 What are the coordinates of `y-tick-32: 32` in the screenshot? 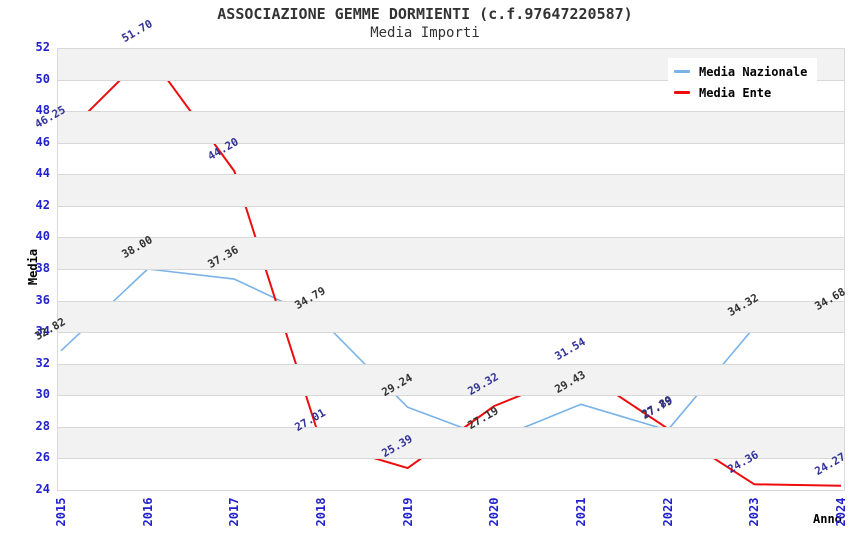 It's located at (42, 362).